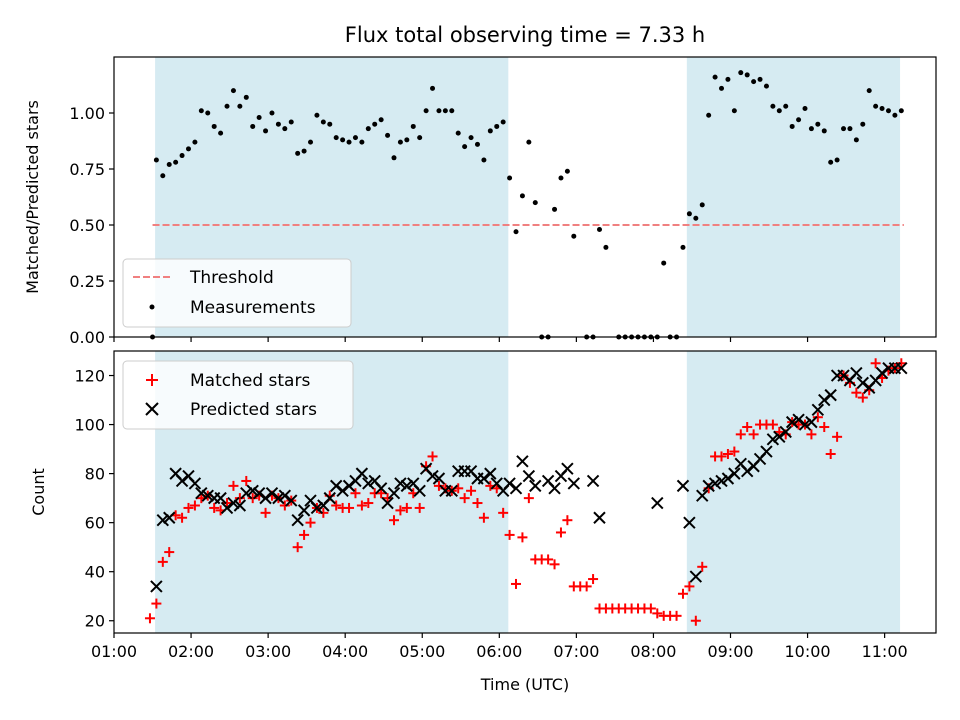 The image size is (960, 720). Describe the element at coordinates (95, 523) in the screenshot. I see `bot-y-tick-label: 60` at that location.